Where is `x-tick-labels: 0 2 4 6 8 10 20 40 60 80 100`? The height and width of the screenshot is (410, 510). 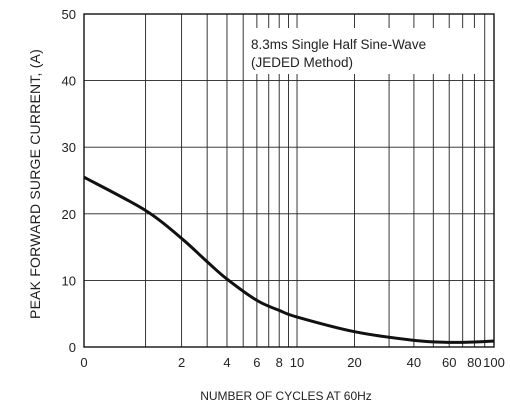
x-tick-labels: 0 2 4 6 8 10 20 40 60 80 100 is located at coordinates (292, 362).